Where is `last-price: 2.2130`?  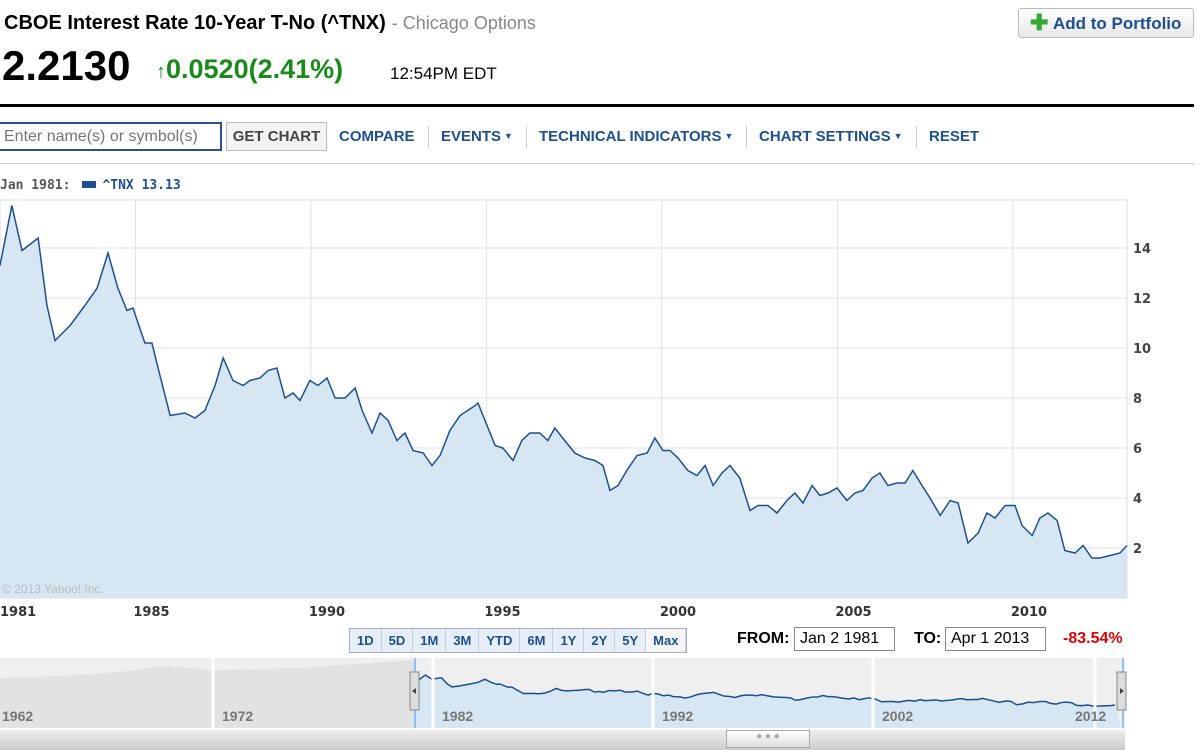
last-price: 2.2130 is located at coordinates (66, 65).